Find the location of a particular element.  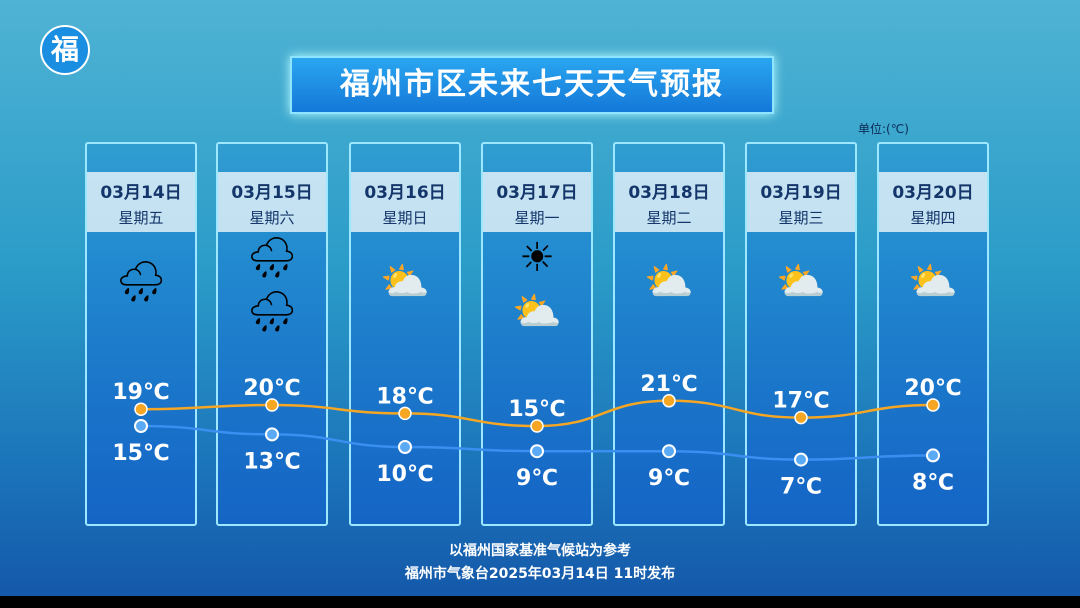

day-card: 03月18日 星期二 ⛅ is located at coordinates (669, 334).